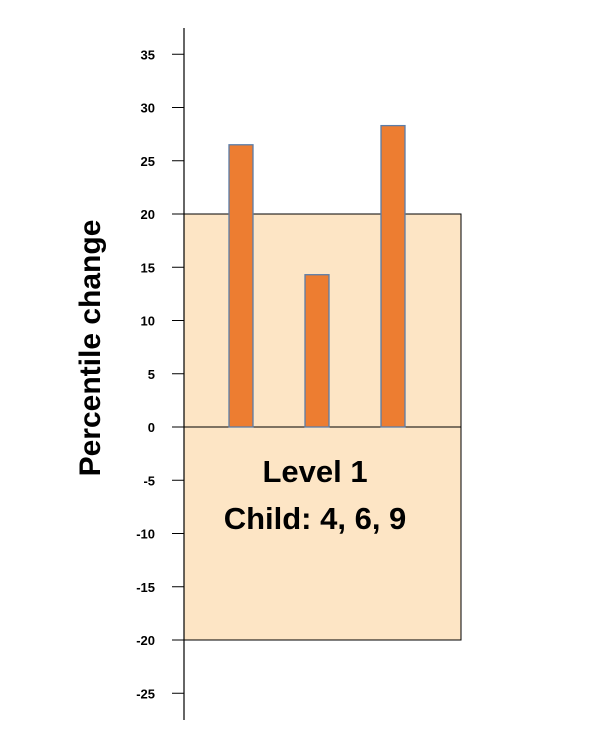 The width and height of the screenshot is (601, 737). Describe the element at coordinates (315, 518) in the screenshot. I see `band-label-child: Child: 4, 6, 9` at that location.